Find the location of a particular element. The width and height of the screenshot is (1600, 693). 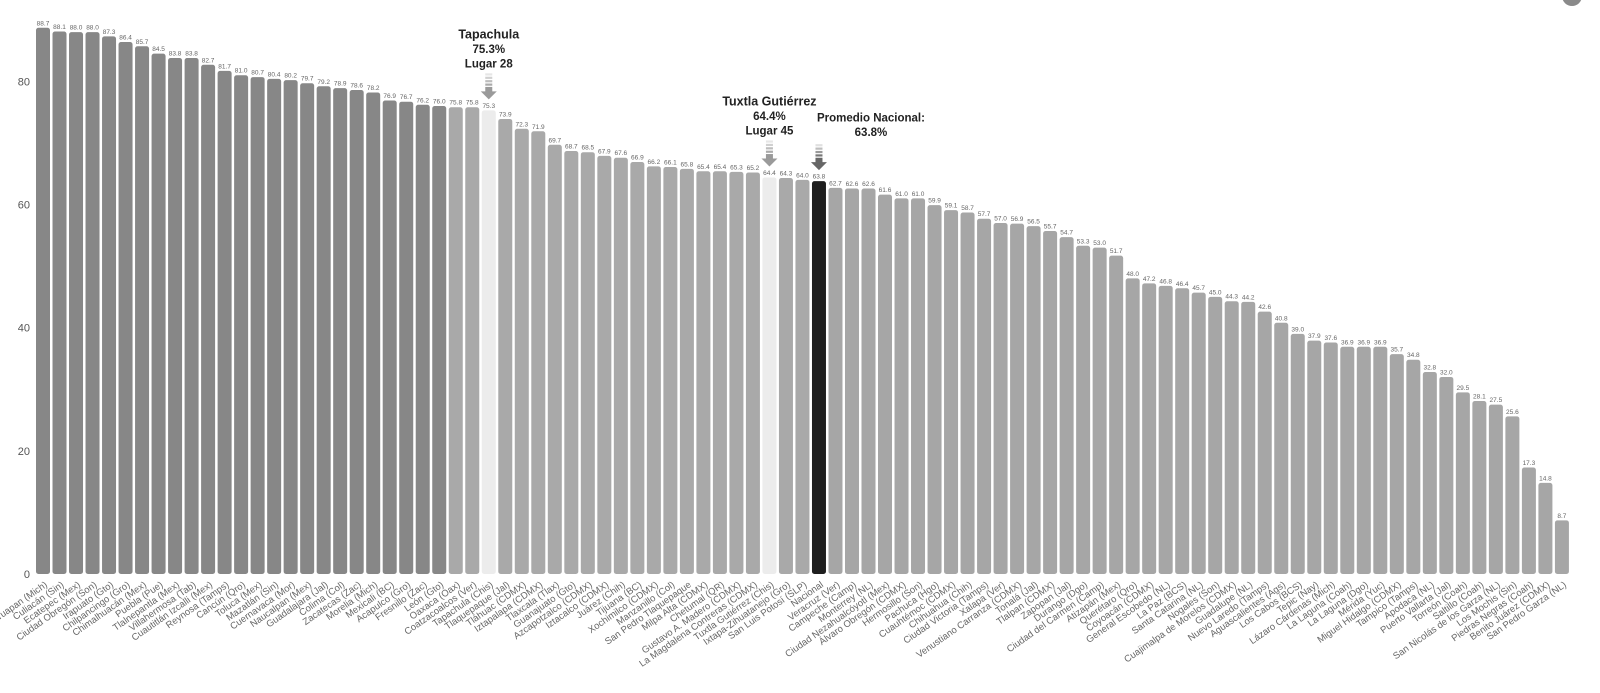

data-label: 34.8 is located at coordinates (1413, 355).